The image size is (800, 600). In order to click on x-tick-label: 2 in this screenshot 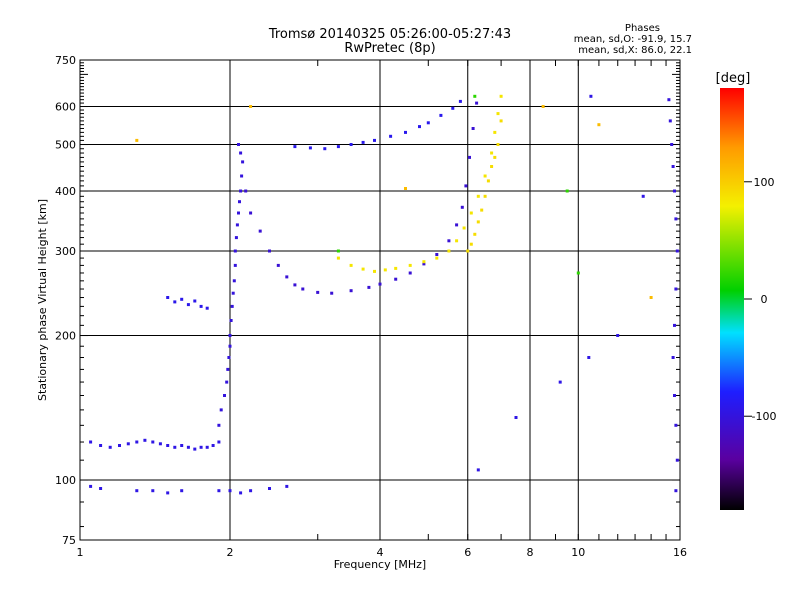, I will do `click(230, 552)`.